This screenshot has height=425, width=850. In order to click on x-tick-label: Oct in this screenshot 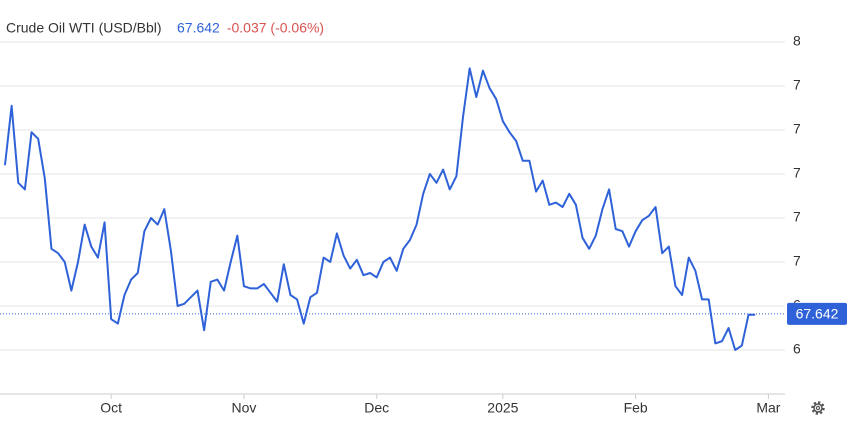, I will do `click(111, 408)`.